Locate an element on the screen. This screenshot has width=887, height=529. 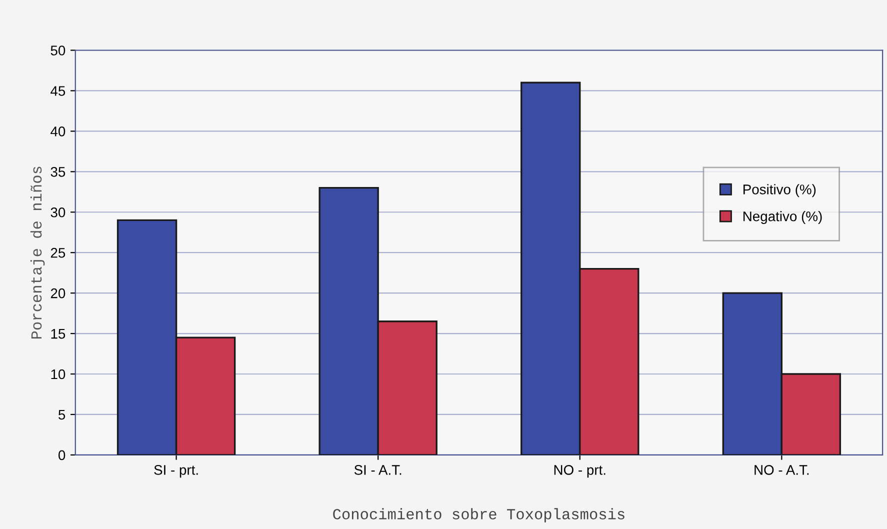
legend-label: Negativo (%) is located at coordinates (783, 217).